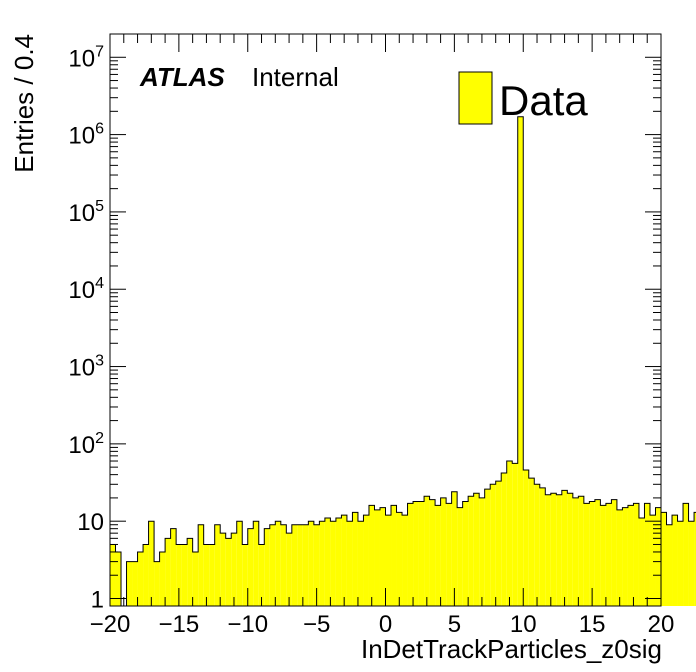 The width and height of the screenshot is (696, 672). I want to click on x-tick-label: −10, so click(247, 624).